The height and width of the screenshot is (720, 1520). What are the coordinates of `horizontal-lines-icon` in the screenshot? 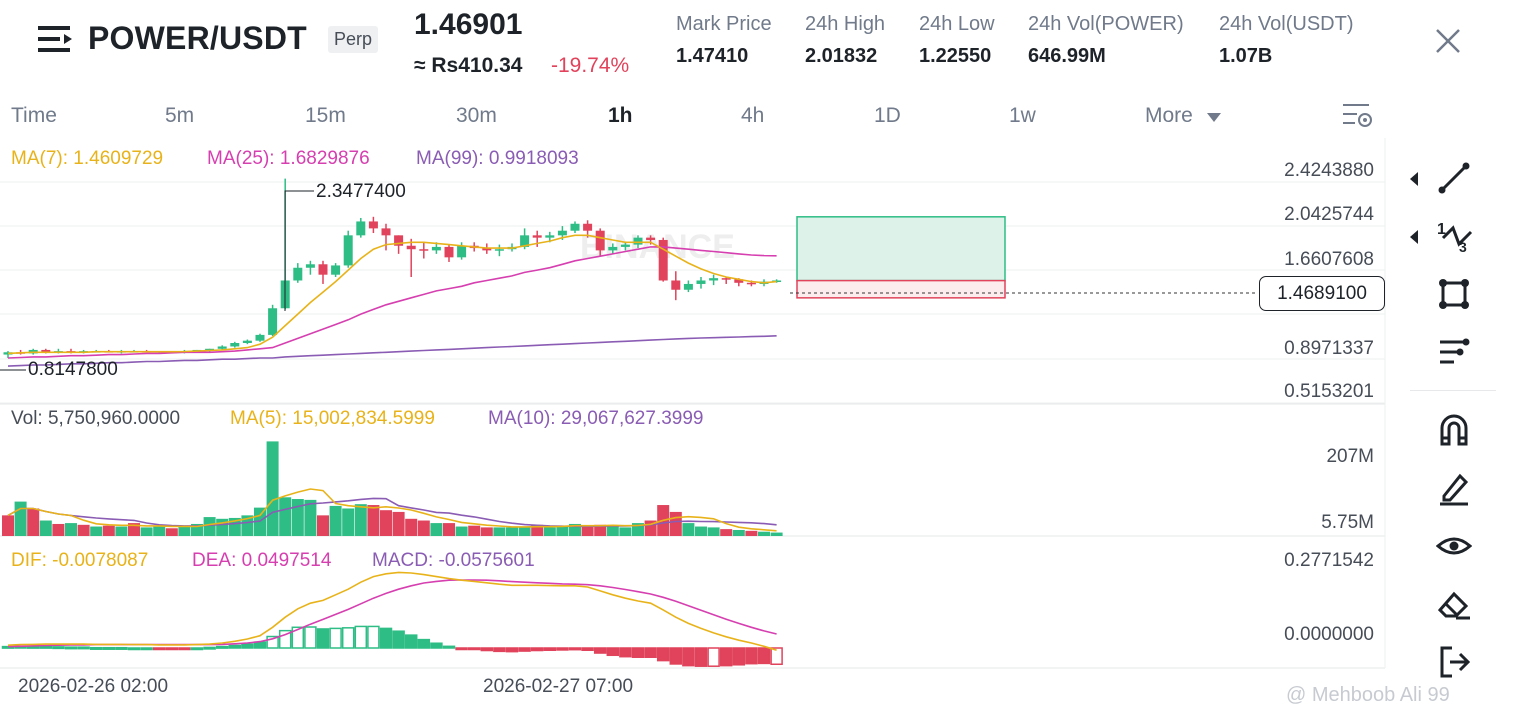 It's located at (1454, 352).